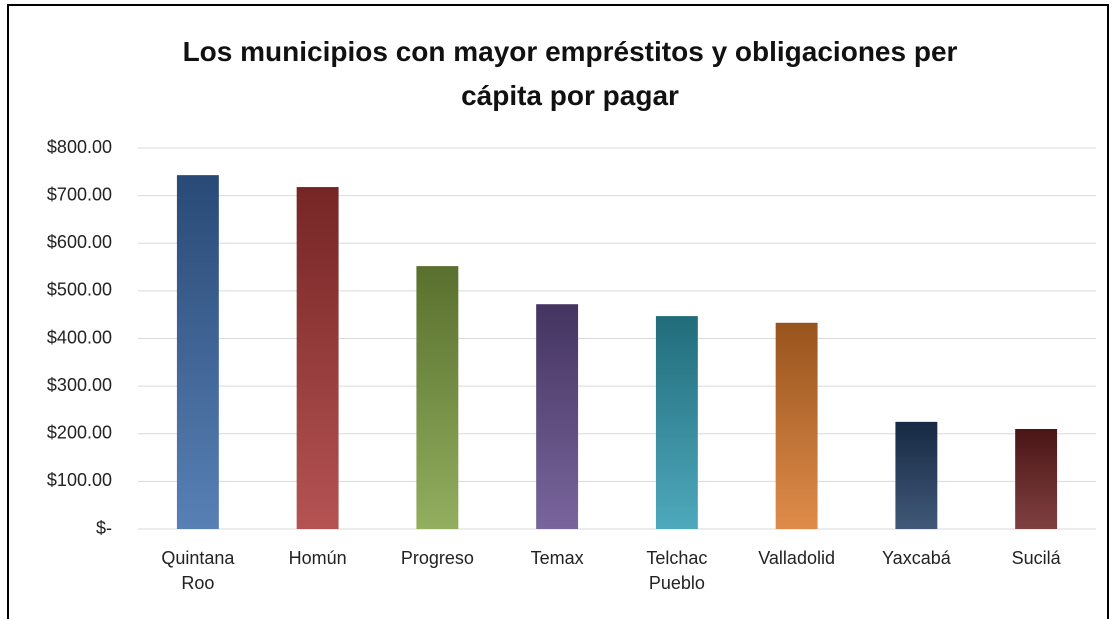 This screenshot has width=1115, height=619. Describe the element at coordinates (1036, 558) in the screenshot. I see `x-tick-label: Sucilá` at that location.